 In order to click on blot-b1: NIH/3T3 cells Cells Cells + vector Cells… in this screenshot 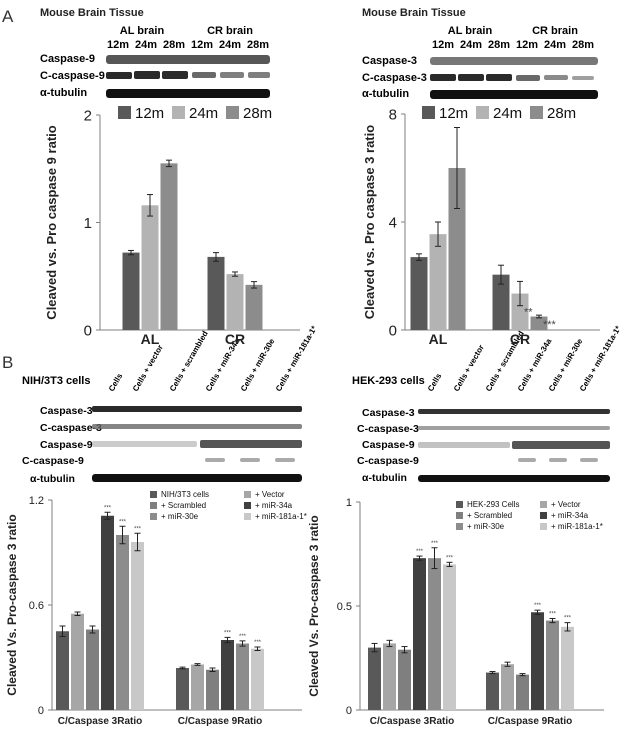, I will do `click(170, 404)`.